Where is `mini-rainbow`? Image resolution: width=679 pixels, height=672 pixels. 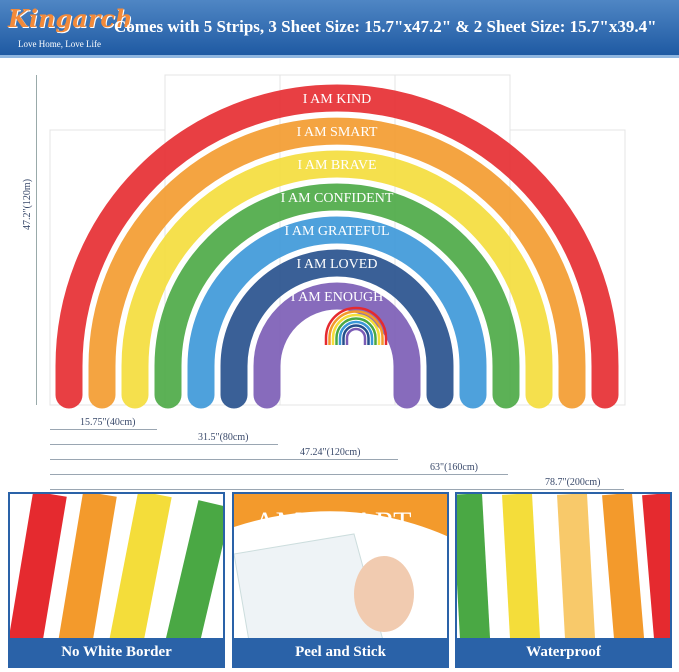
mini-rainbow is located at coordinates (356, 325).